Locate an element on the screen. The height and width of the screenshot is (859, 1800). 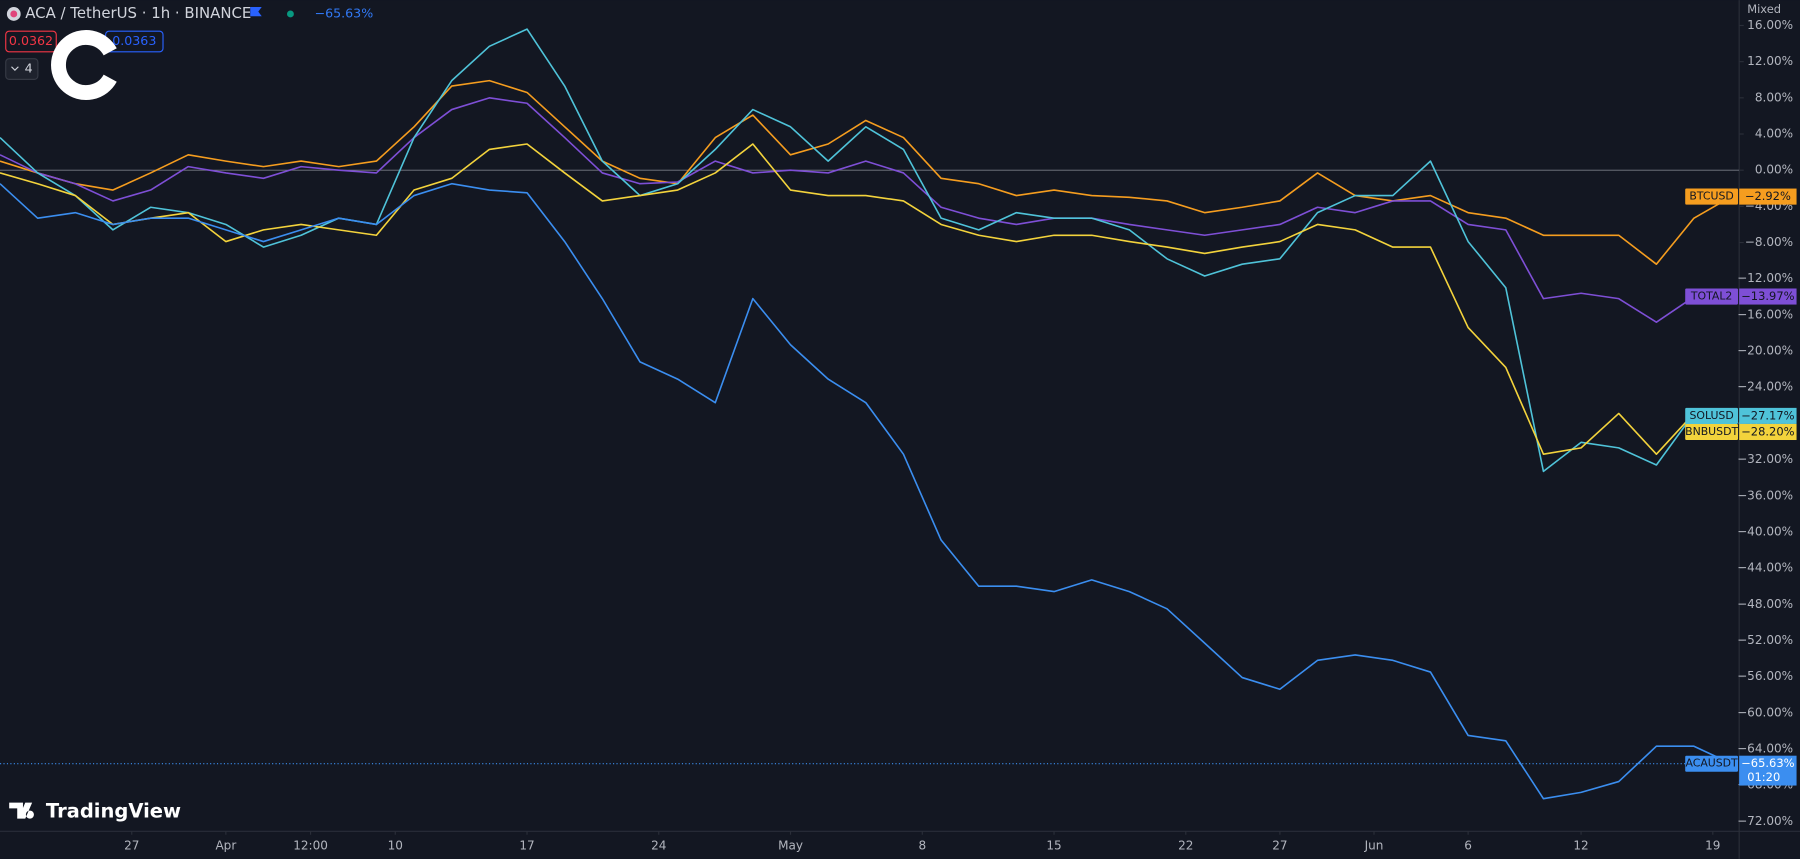
x-tick-label: Apr is located at coordinates (225, 846).